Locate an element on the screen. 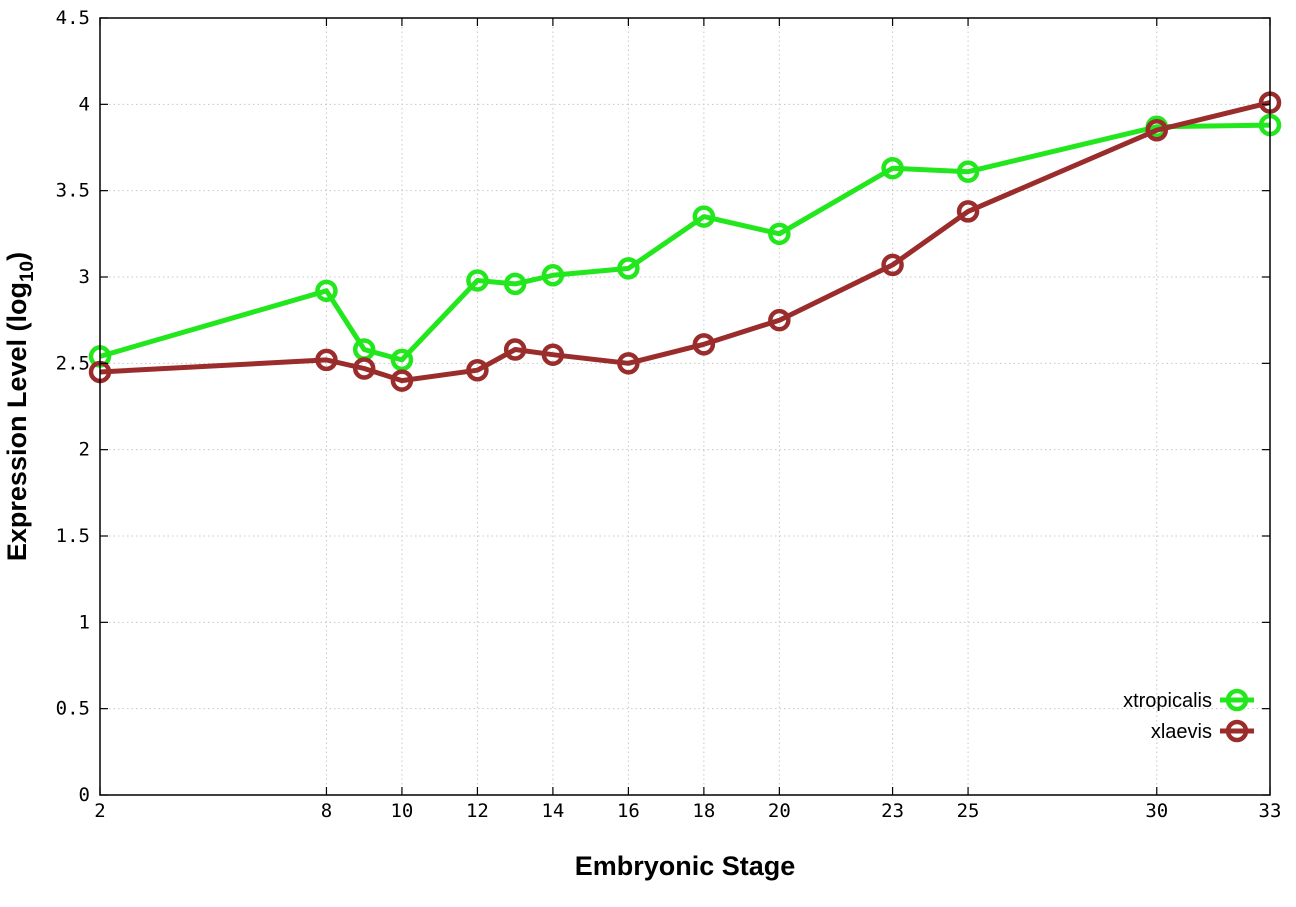 The image size is (1296, 907). y-axis-title: Expression Level (log10) is located at coordinates (20, 406).